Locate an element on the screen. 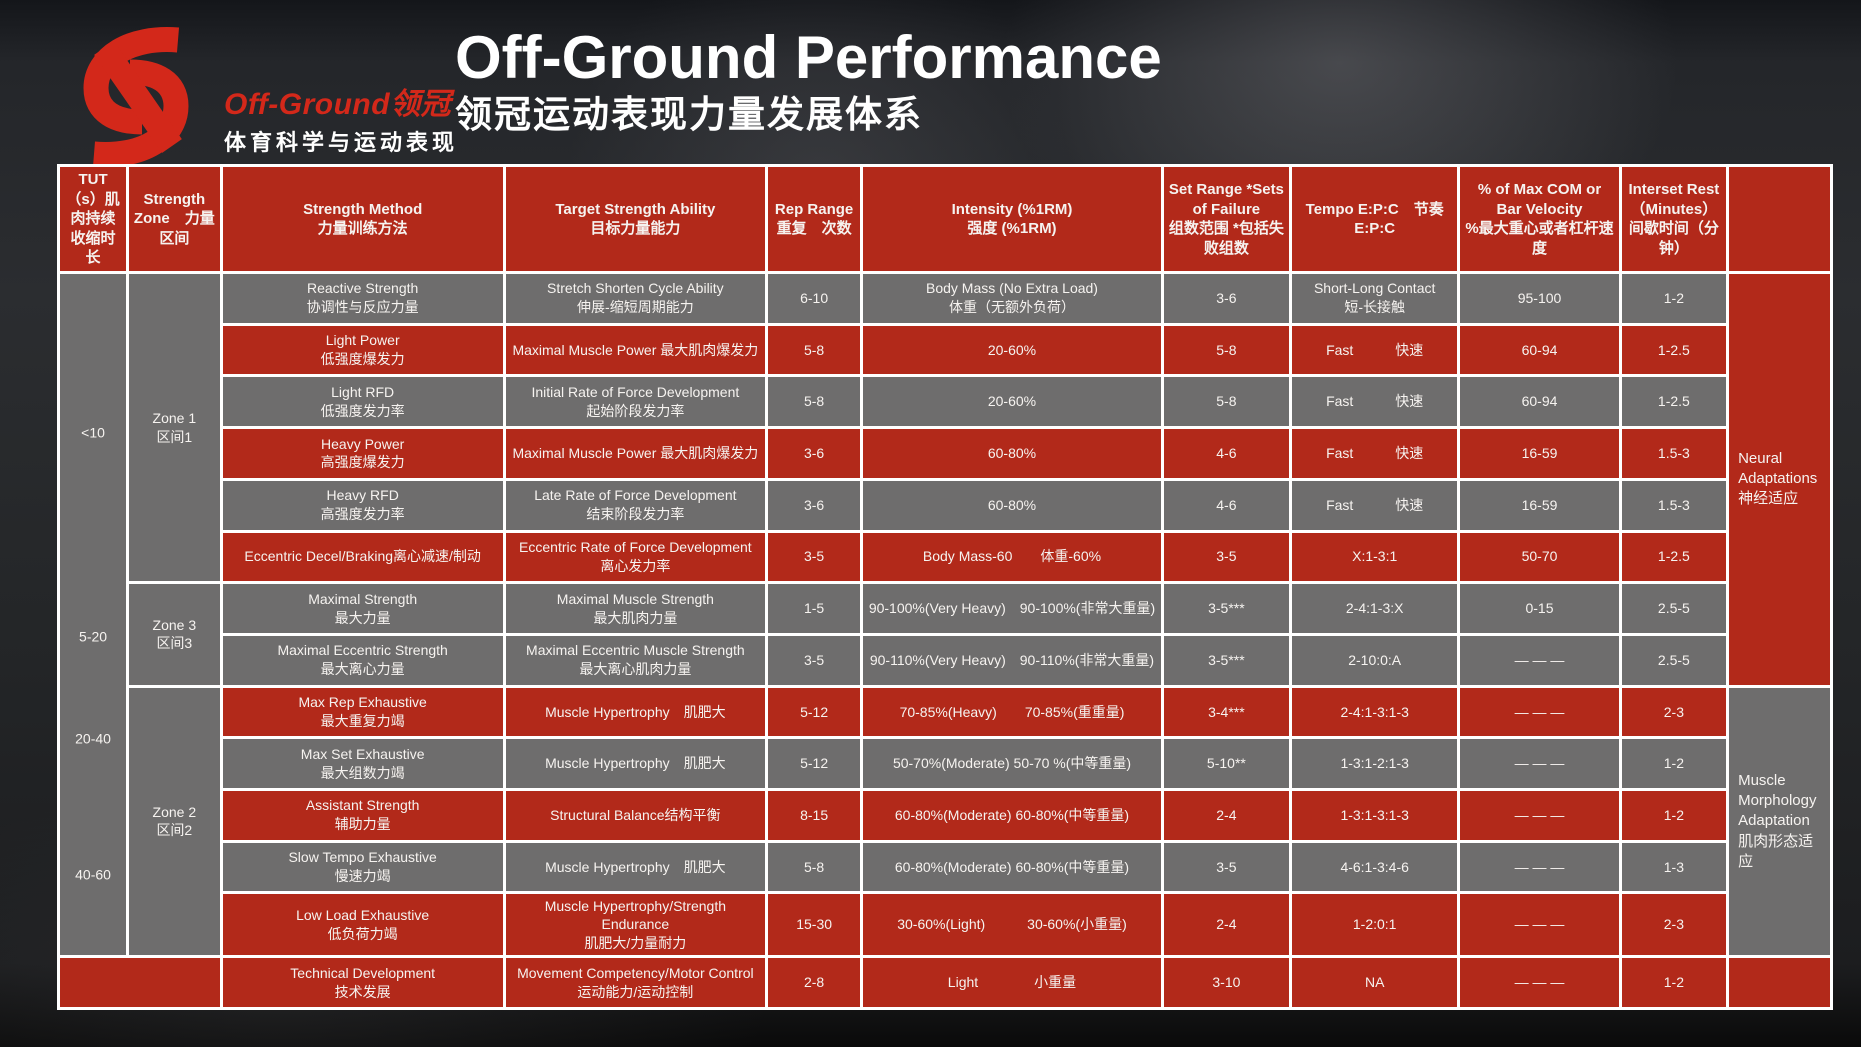  table-cell: Heavy Power 高强度爆发力 is located at coordinates (362, 453).